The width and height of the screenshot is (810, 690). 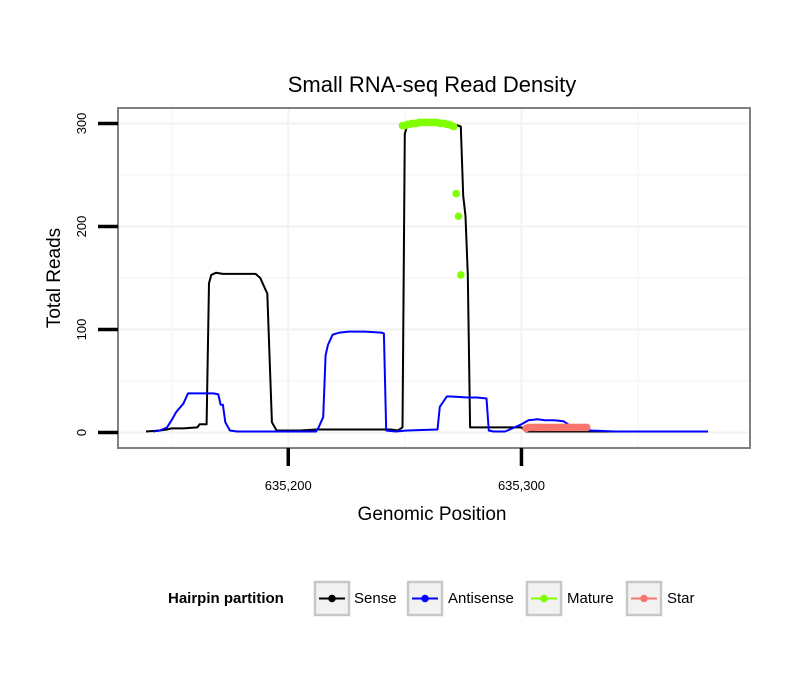 I want to click on chart-title: Small RNA-seq Read Density, so click(x=432, y=84).